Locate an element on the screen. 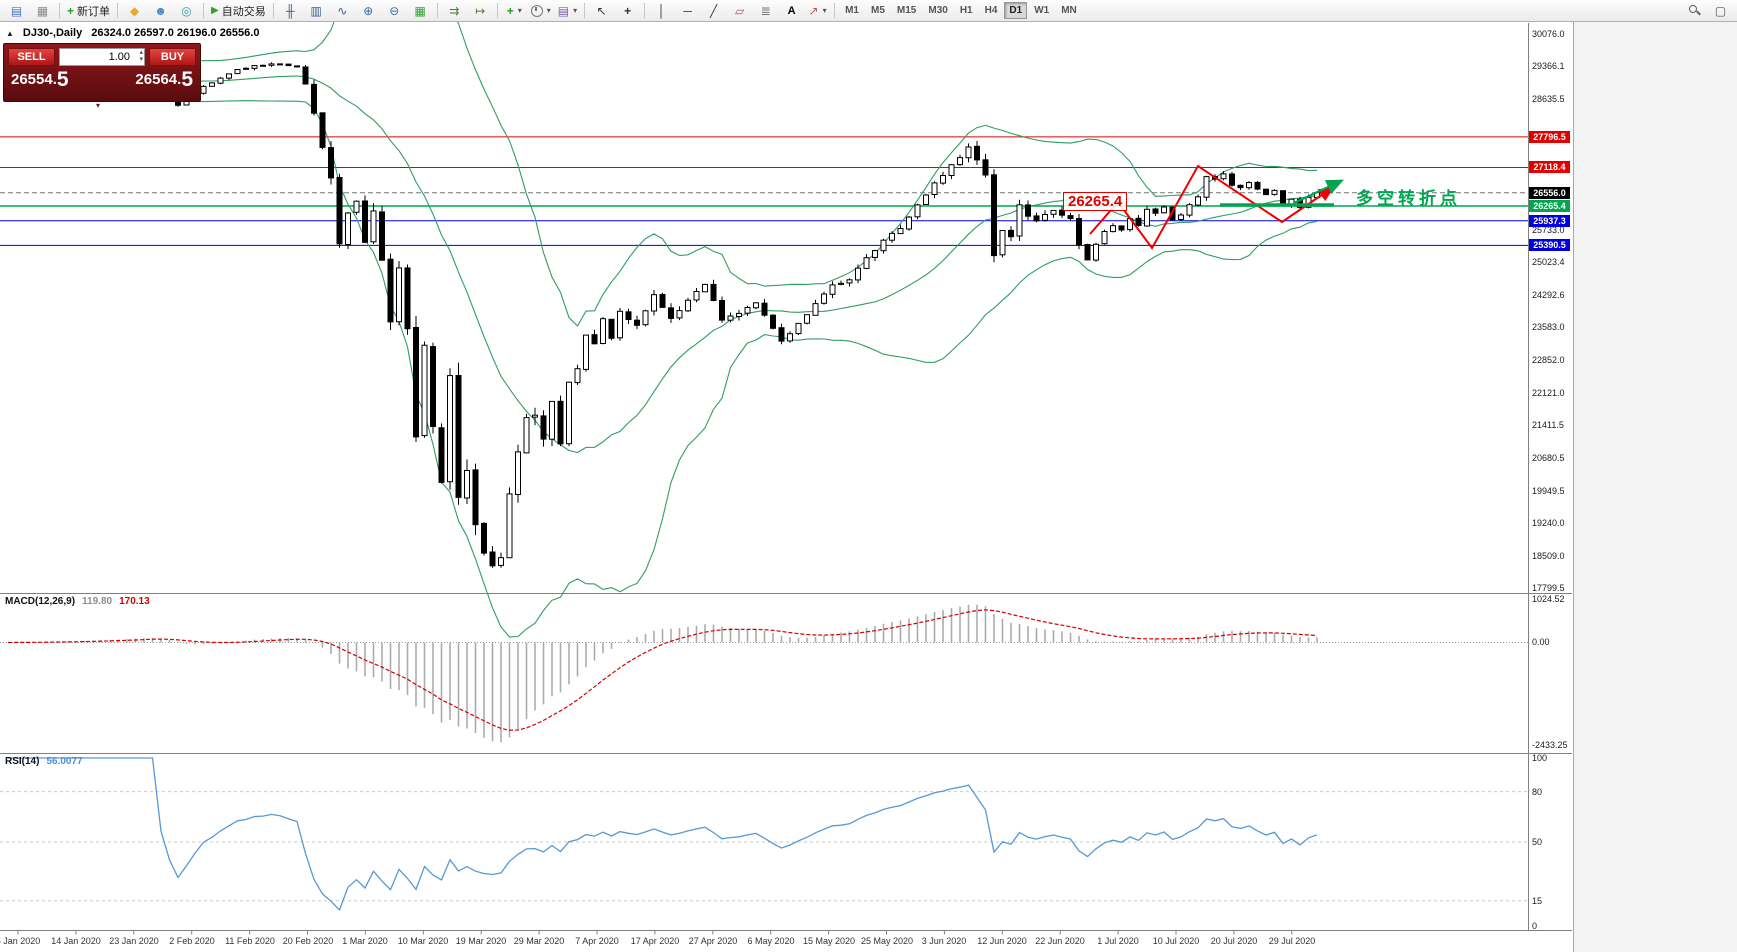 This screenshot has width=1737, height=952. volume-value: 1.00 is located at coordinates (119, 57).